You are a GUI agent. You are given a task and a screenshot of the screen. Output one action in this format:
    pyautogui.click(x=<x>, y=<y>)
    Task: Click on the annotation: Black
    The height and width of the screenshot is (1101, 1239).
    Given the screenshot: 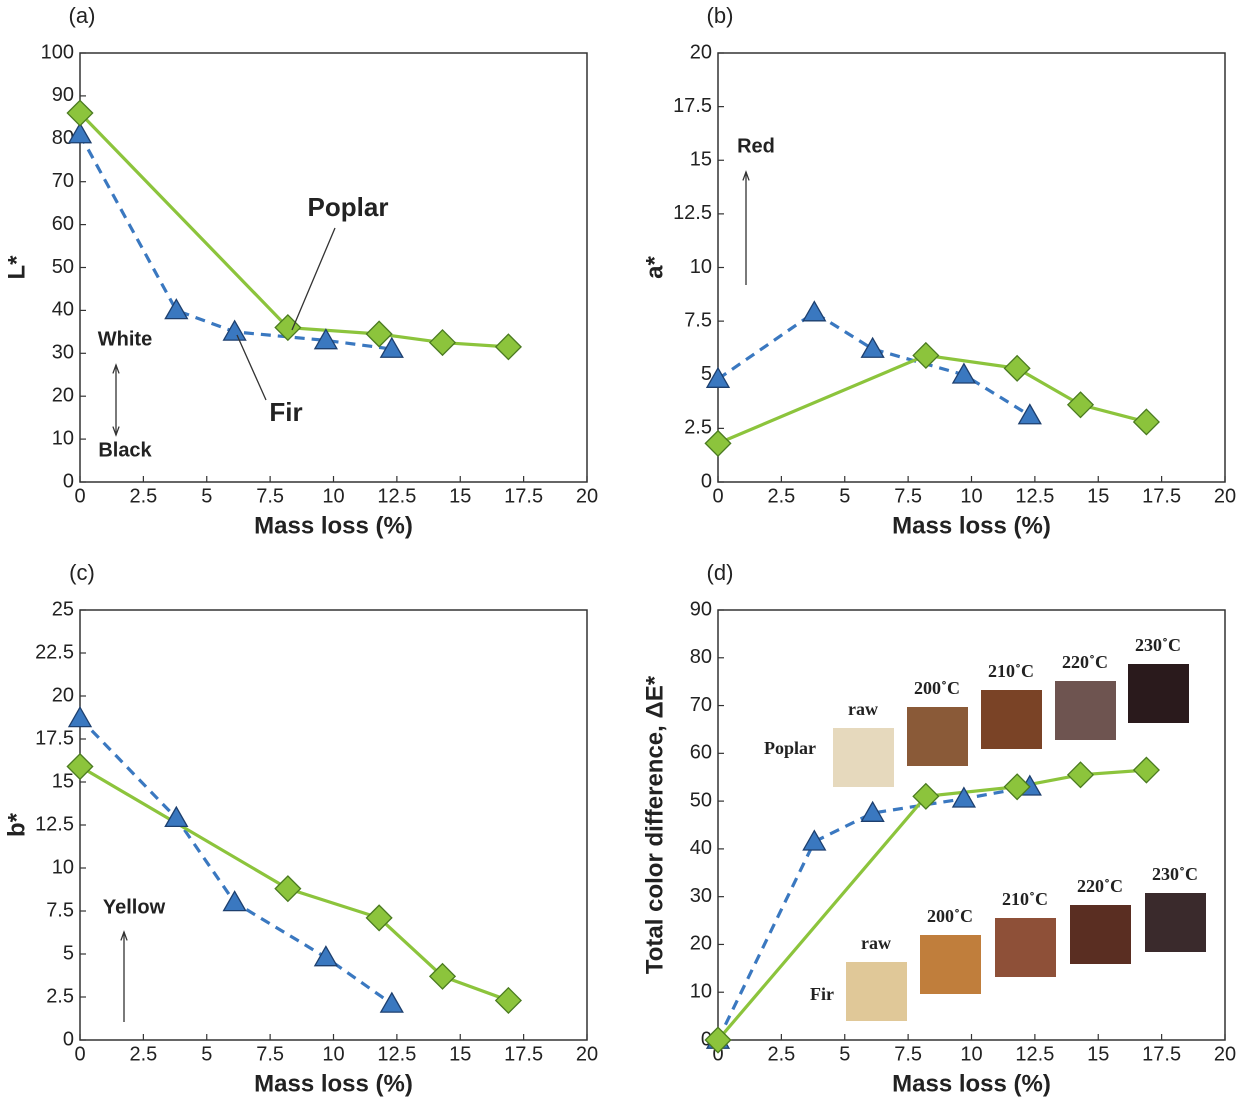 What is the action you would take?
    pyautogui.click(x=125, y=450)
    